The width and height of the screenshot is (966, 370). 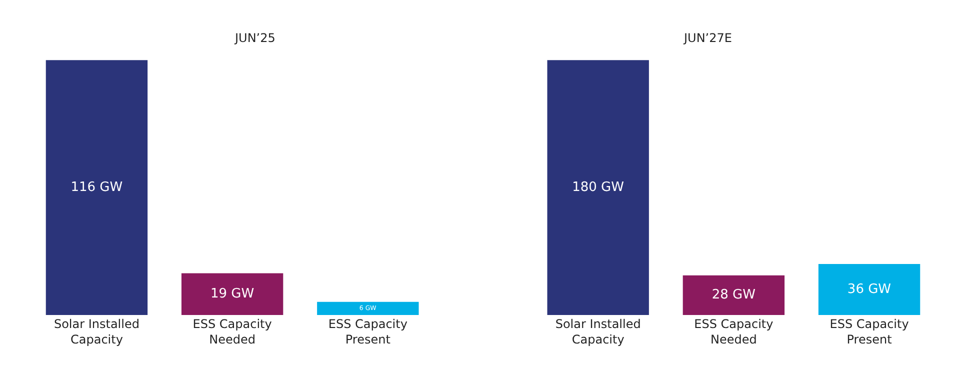 I want to click on chart-title: JUN’27E, so click(x=707, y=38).